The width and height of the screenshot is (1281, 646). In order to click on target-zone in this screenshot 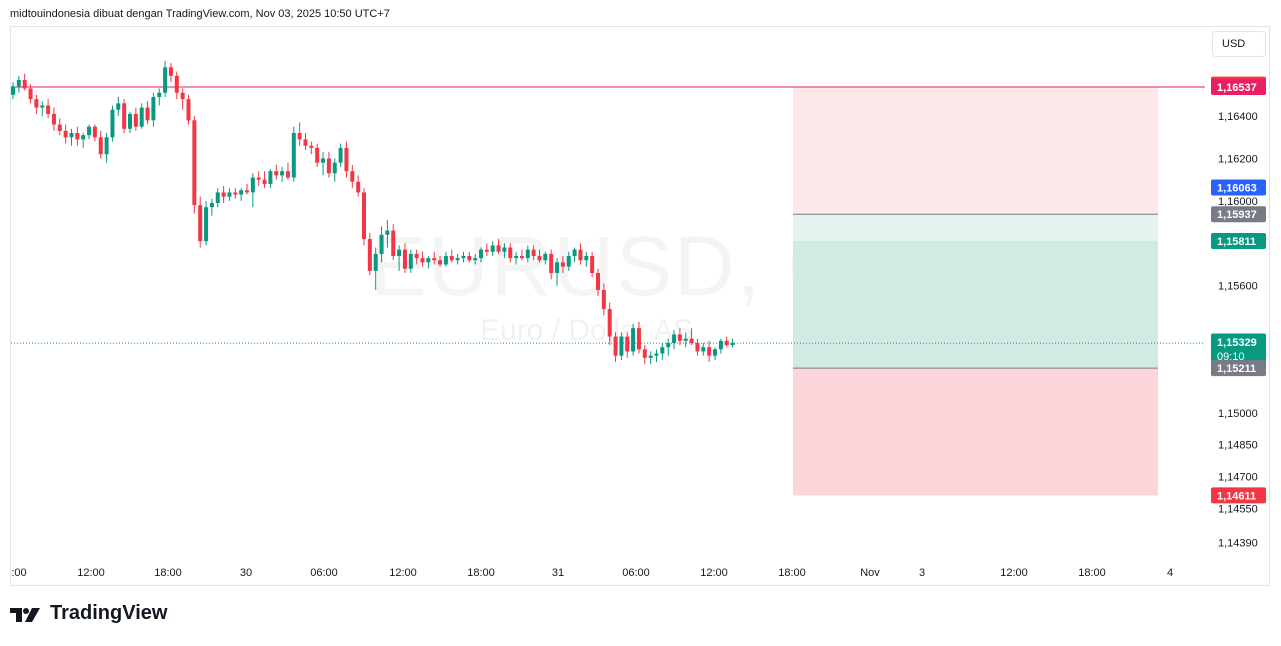, I will do `click(975, 304)`.